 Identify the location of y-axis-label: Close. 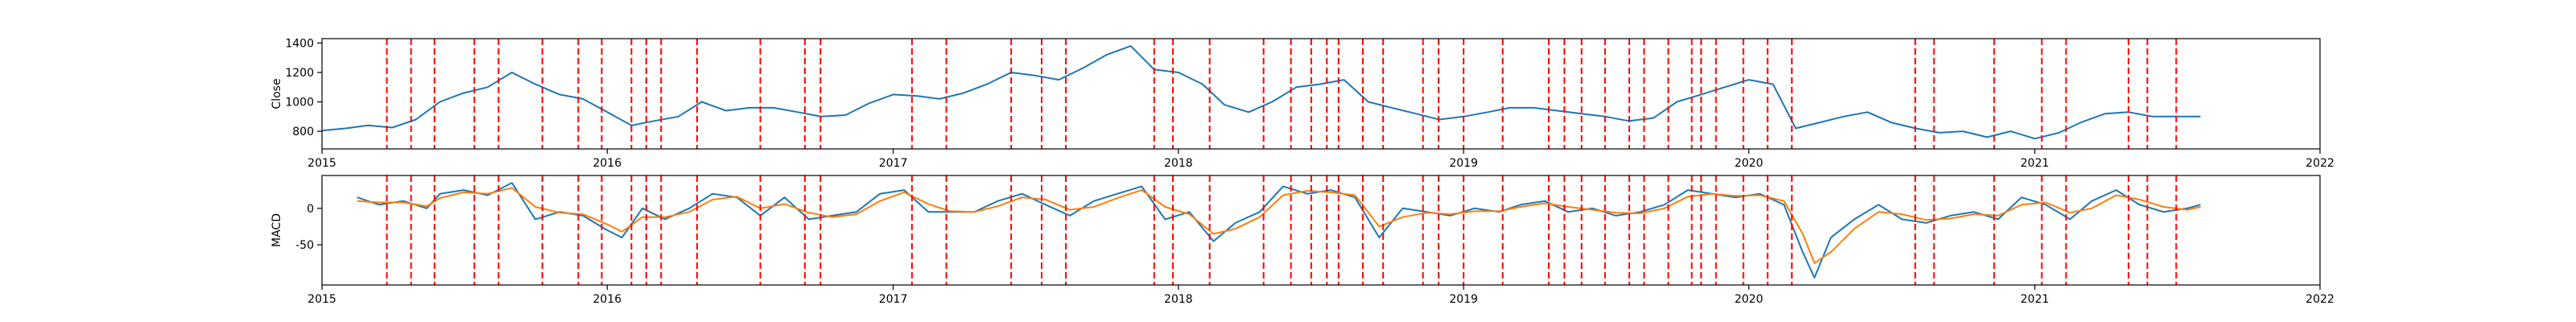
(276, 93).